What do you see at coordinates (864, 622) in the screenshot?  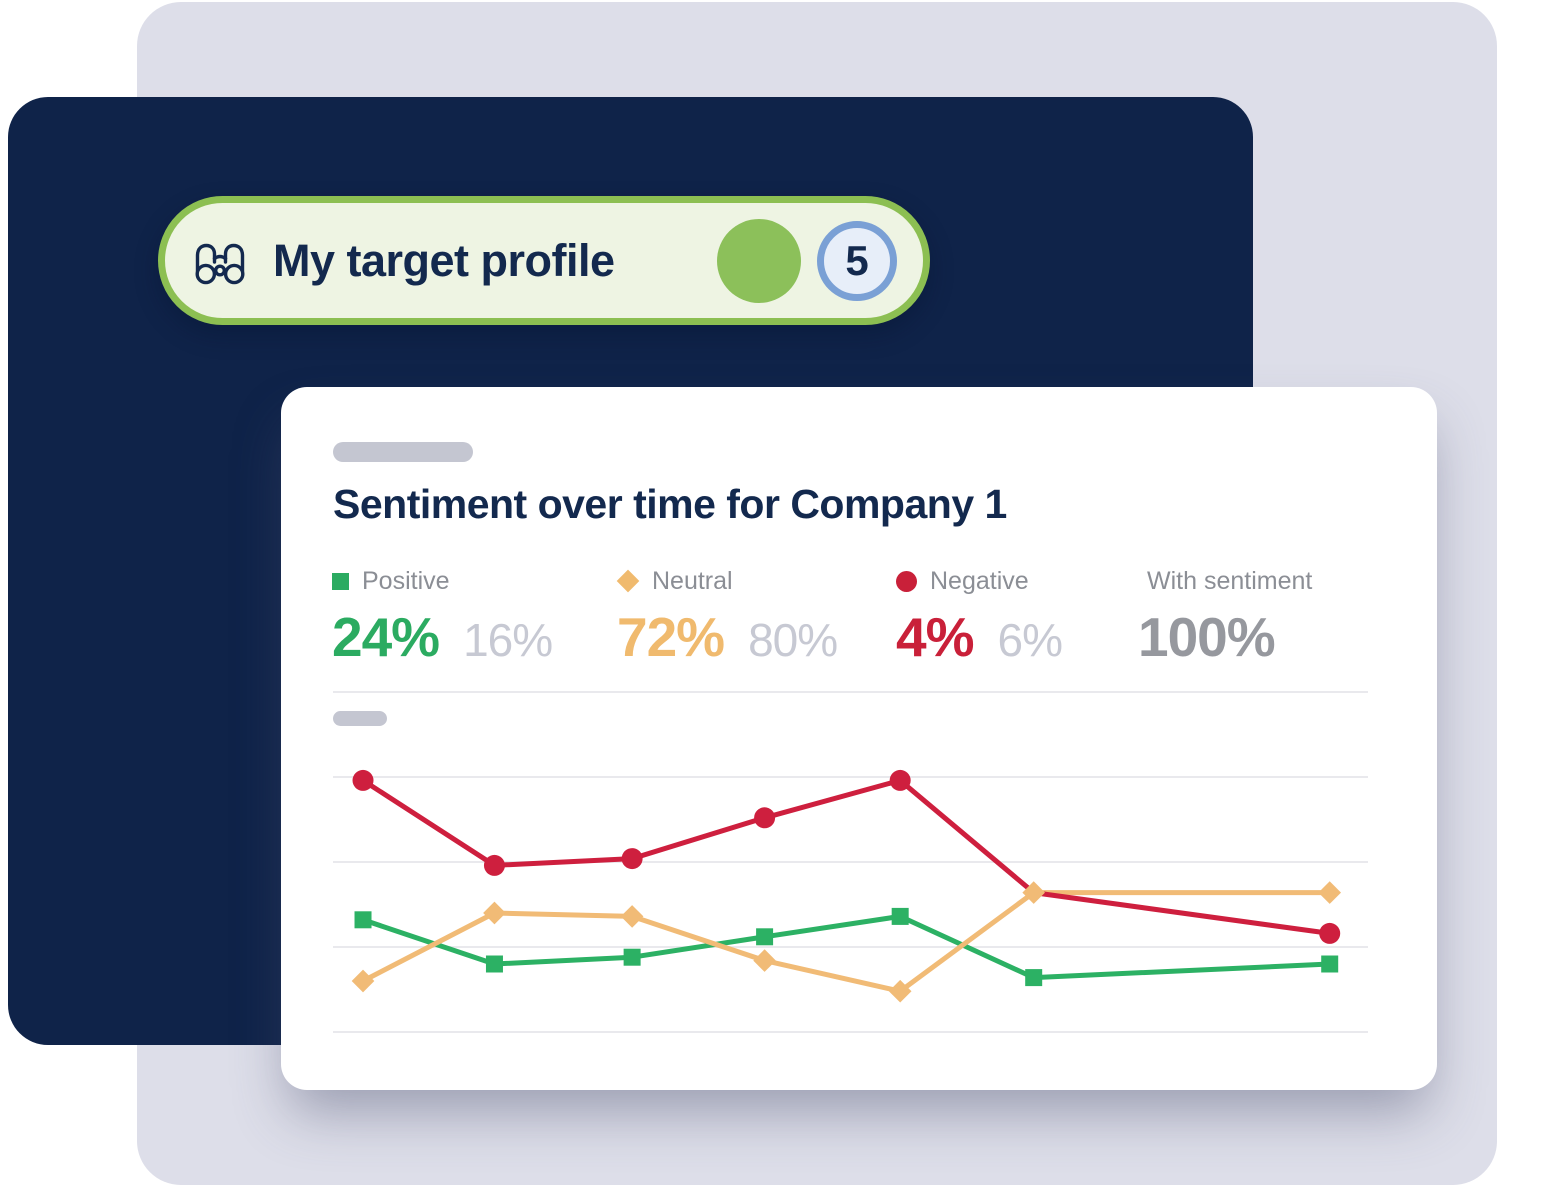 I see `chart-legend: Positive 24% 16% Neutral 72% 80%` at bounding box center [864, 622].